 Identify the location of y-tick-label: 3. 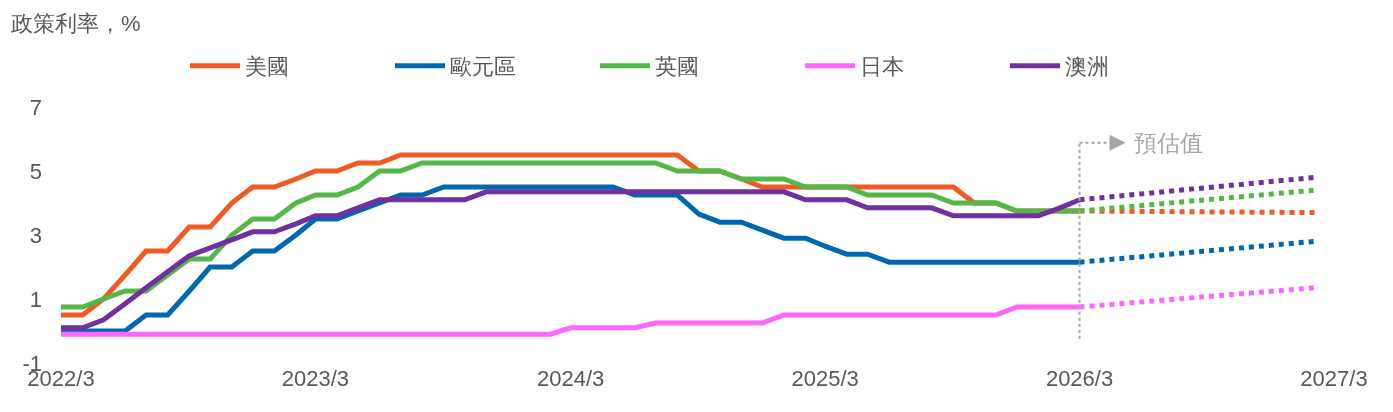
(35, 235).